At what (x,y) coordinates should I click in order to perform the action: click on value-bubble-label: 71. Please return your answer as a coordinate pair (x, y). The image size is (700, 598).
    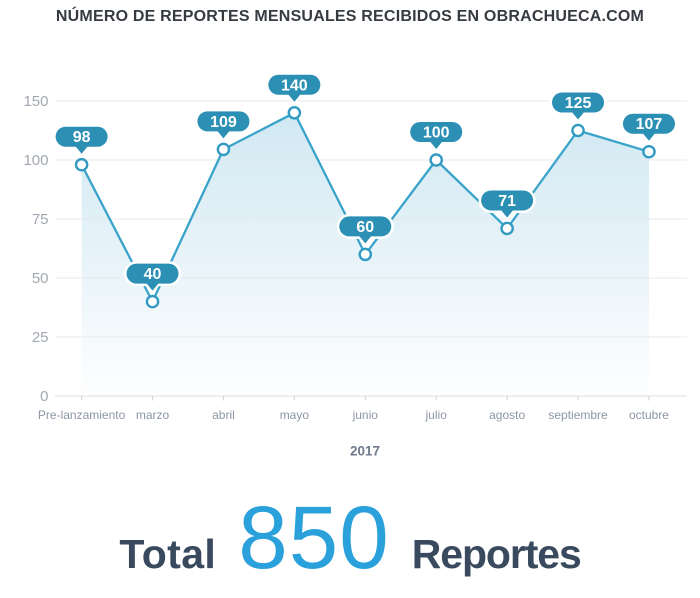
    Looking at the image, I should click on (507, 201).